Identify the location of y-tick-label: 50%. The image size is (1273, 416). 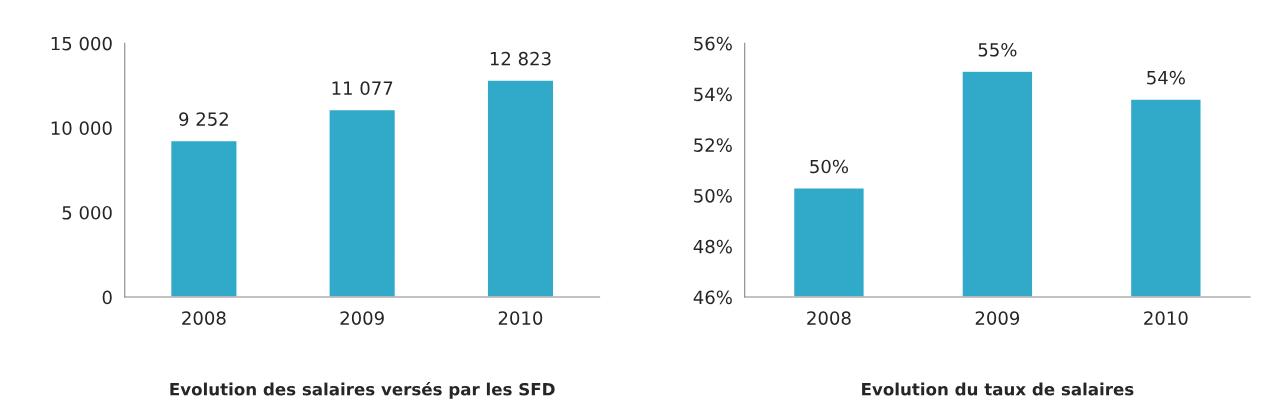
(713, 195).